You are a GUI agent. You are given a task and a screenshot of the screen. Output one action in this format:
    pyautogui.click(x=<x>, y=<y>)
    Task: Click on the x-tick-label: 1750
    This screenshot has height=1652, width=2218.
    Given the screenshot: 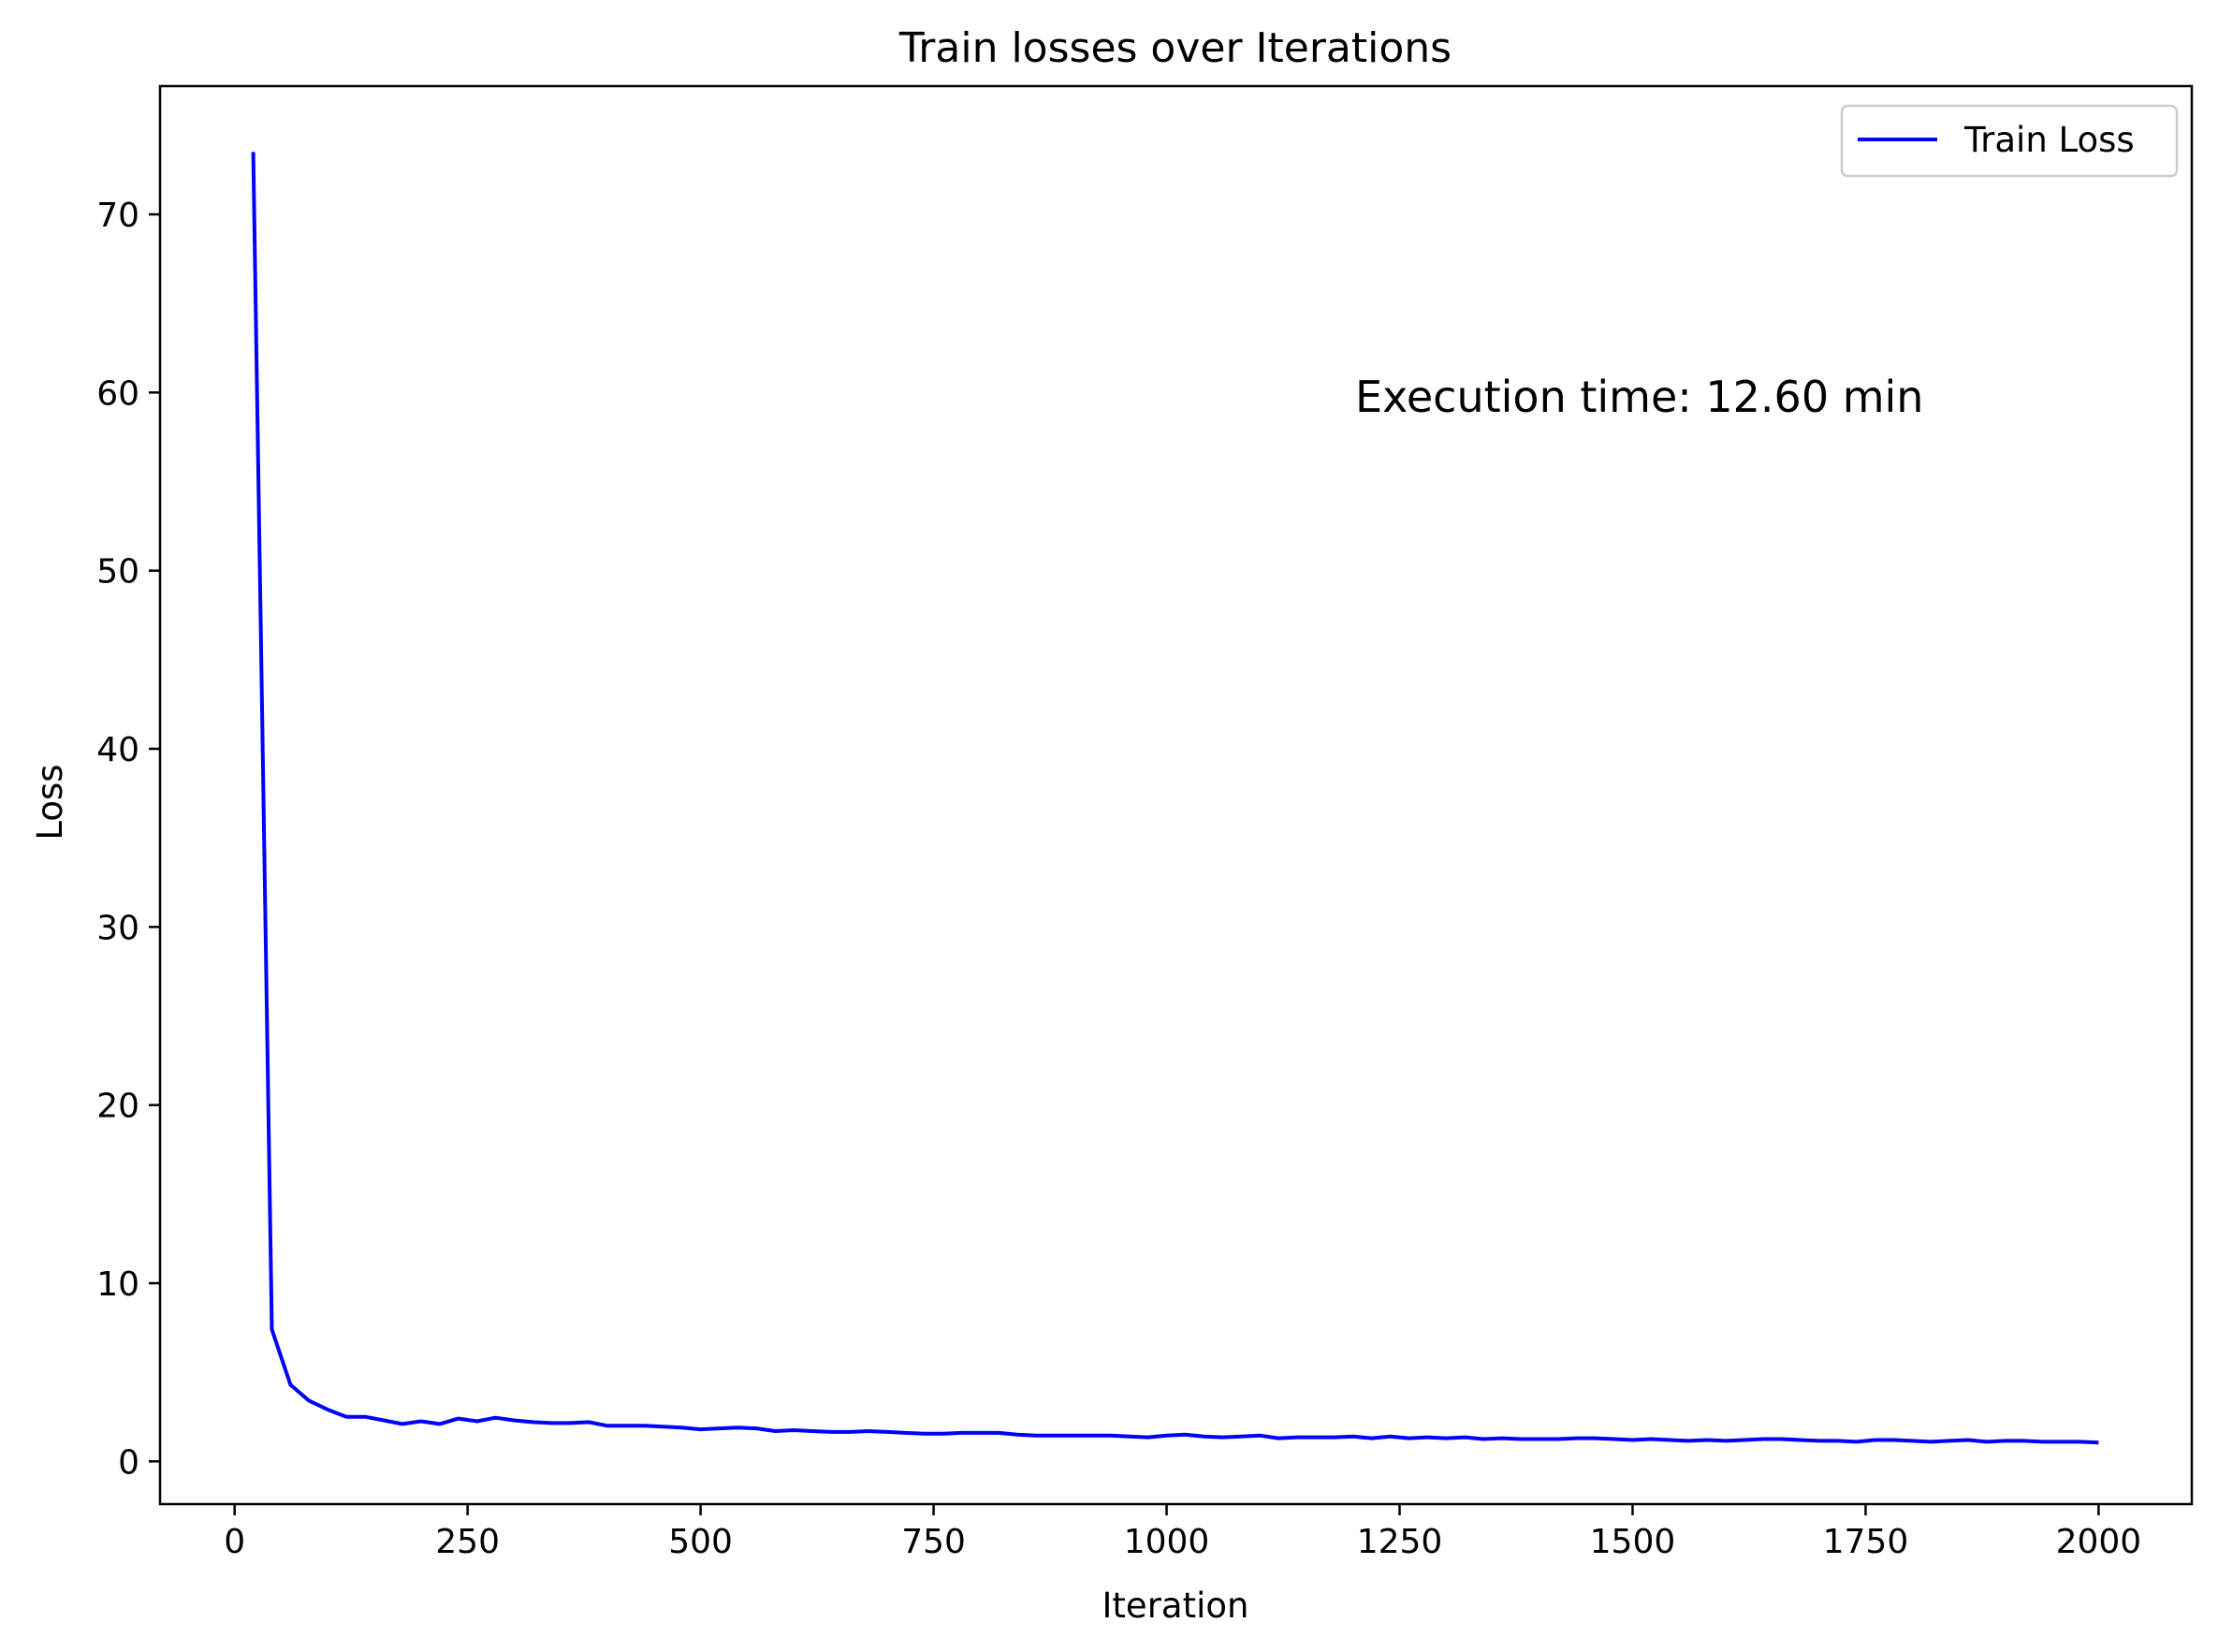 What is the action you would take?
    pyautogui.click(x=1866, y=1542)
    